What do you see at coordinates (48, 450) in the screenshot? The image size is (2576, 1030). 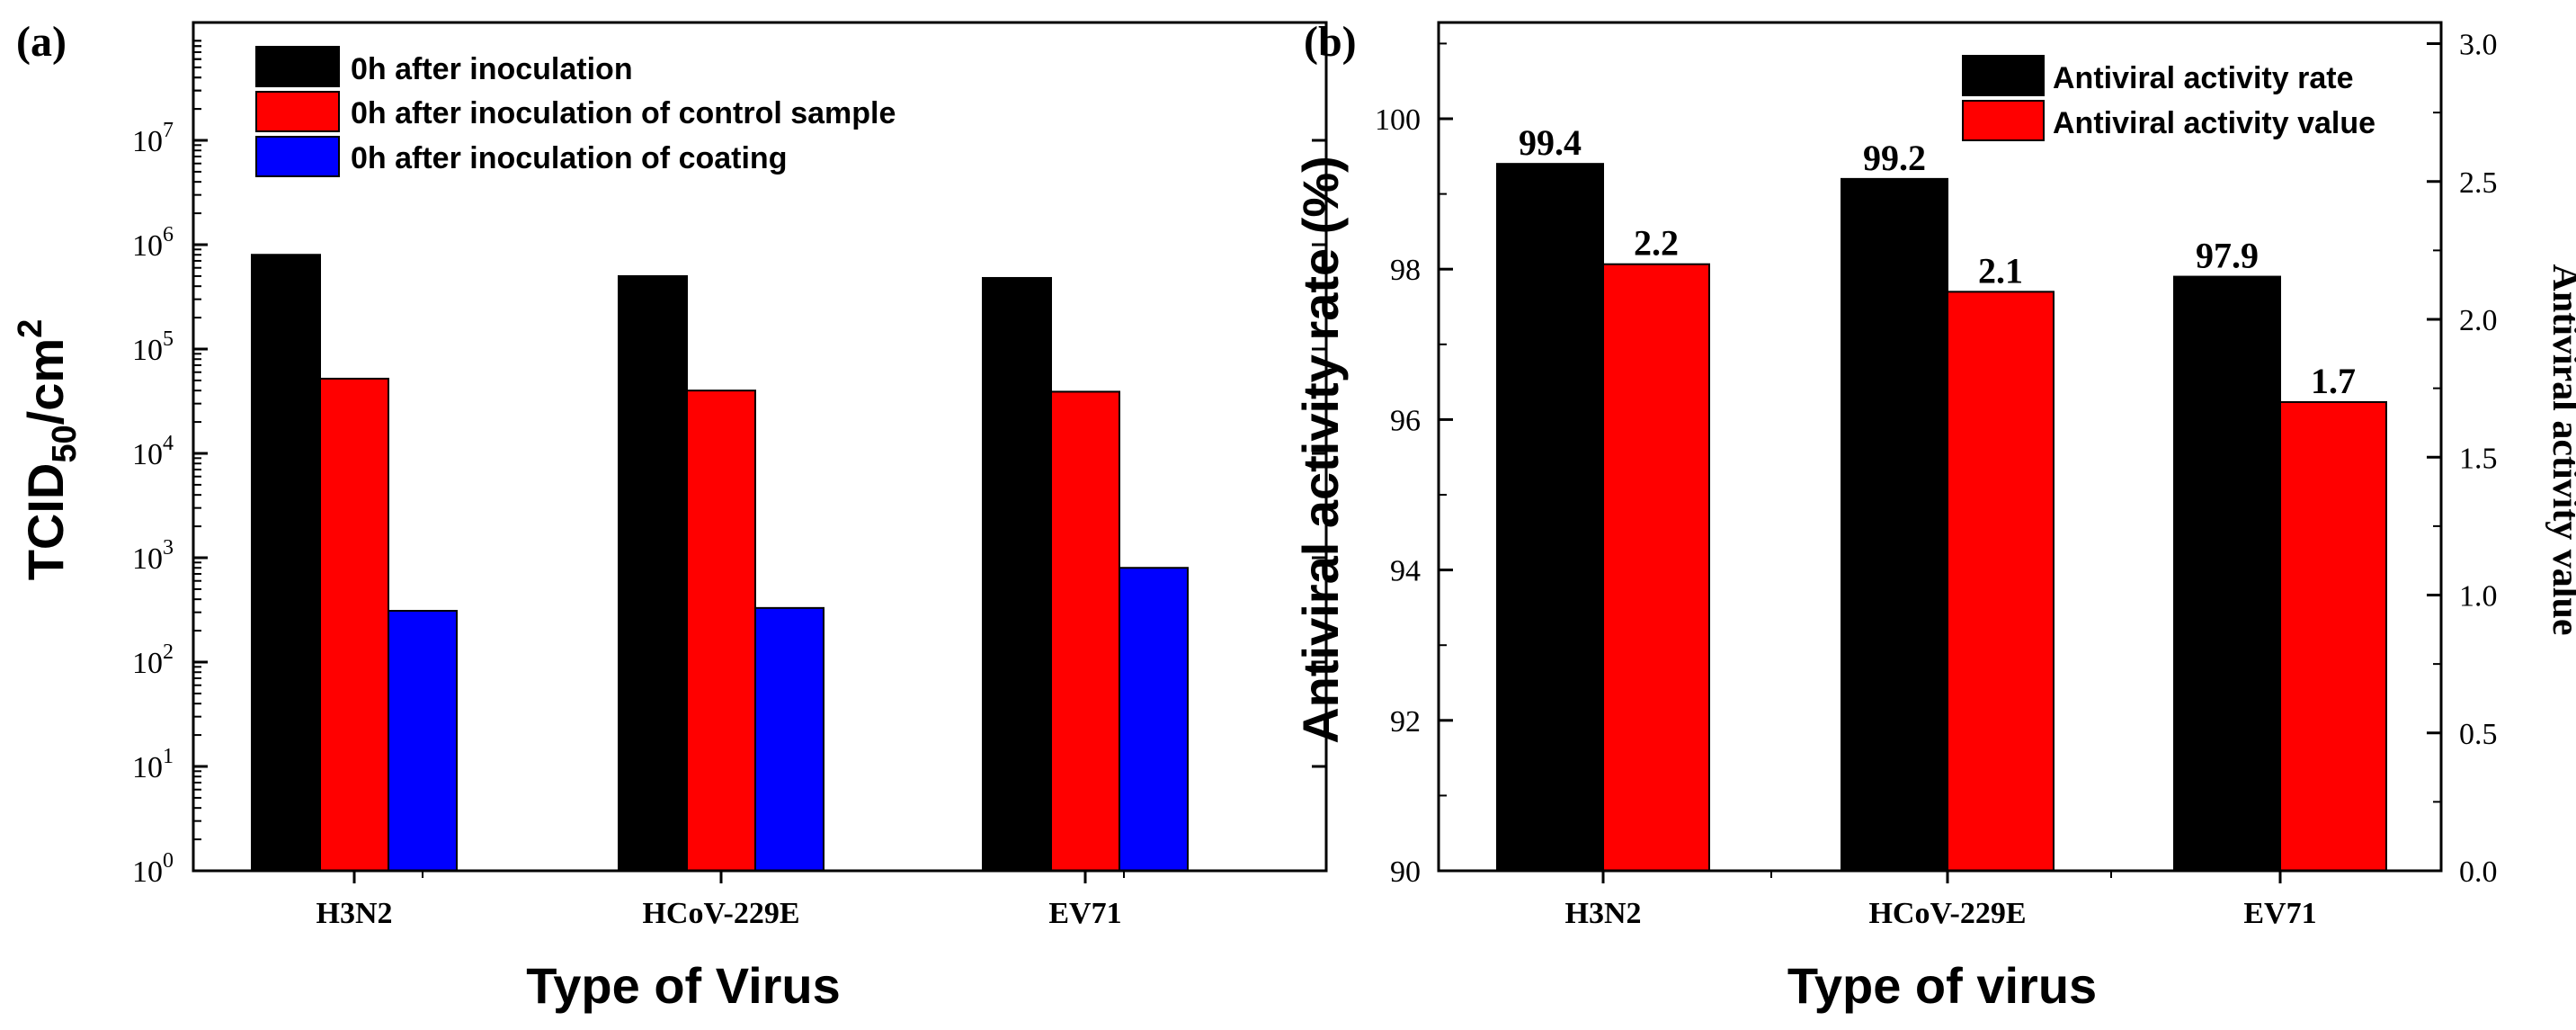 I see `panel-a-y-axis-label: TCID50/cm2` at bounding box center [48, 450].